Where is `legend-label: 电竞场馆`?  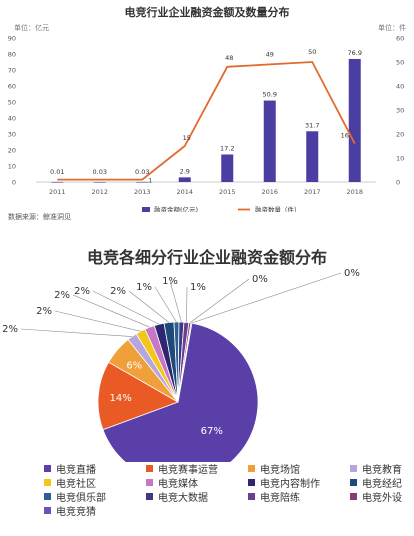
legend-label: 电竞场馆 is located at coordinates (280, 470).